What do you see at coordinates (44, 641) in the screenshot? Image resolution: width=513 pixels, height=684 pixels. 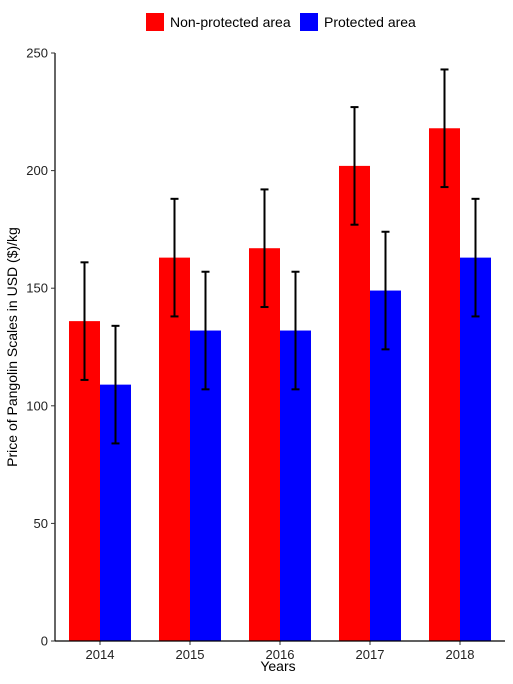 I see `y-tick-label-0: 0` at bounding box center [44, 641].